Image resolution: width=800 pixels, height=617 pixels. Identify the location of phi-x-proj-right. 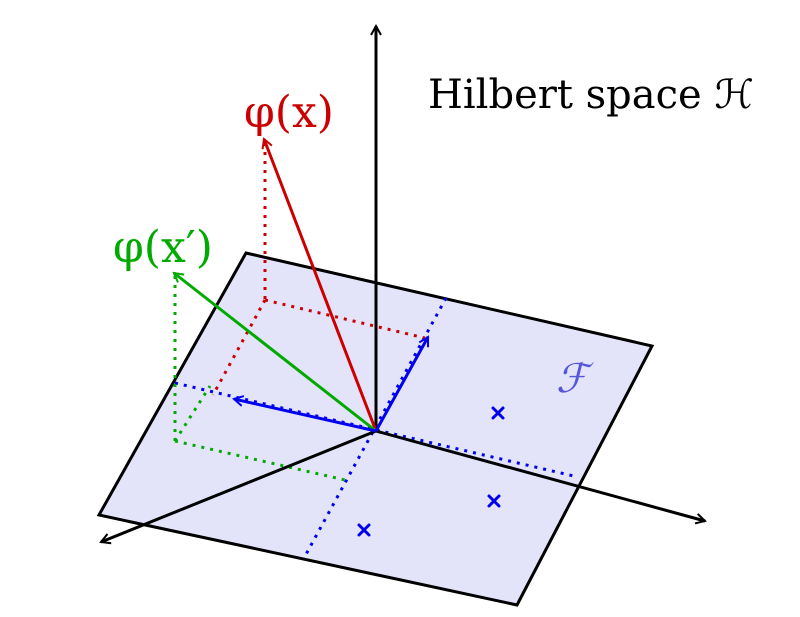
(345, 319).